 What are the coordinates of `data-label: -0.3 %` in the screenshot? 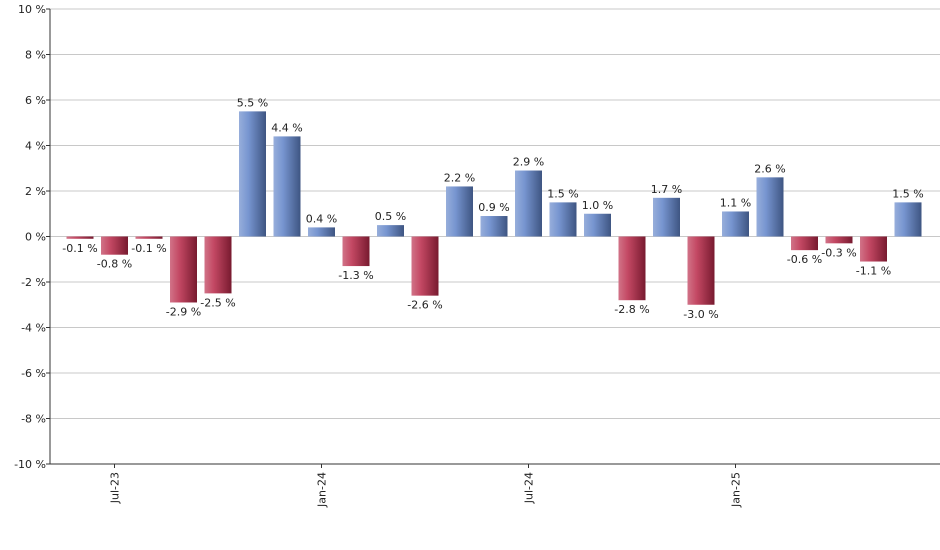 It's located at (838, 252).